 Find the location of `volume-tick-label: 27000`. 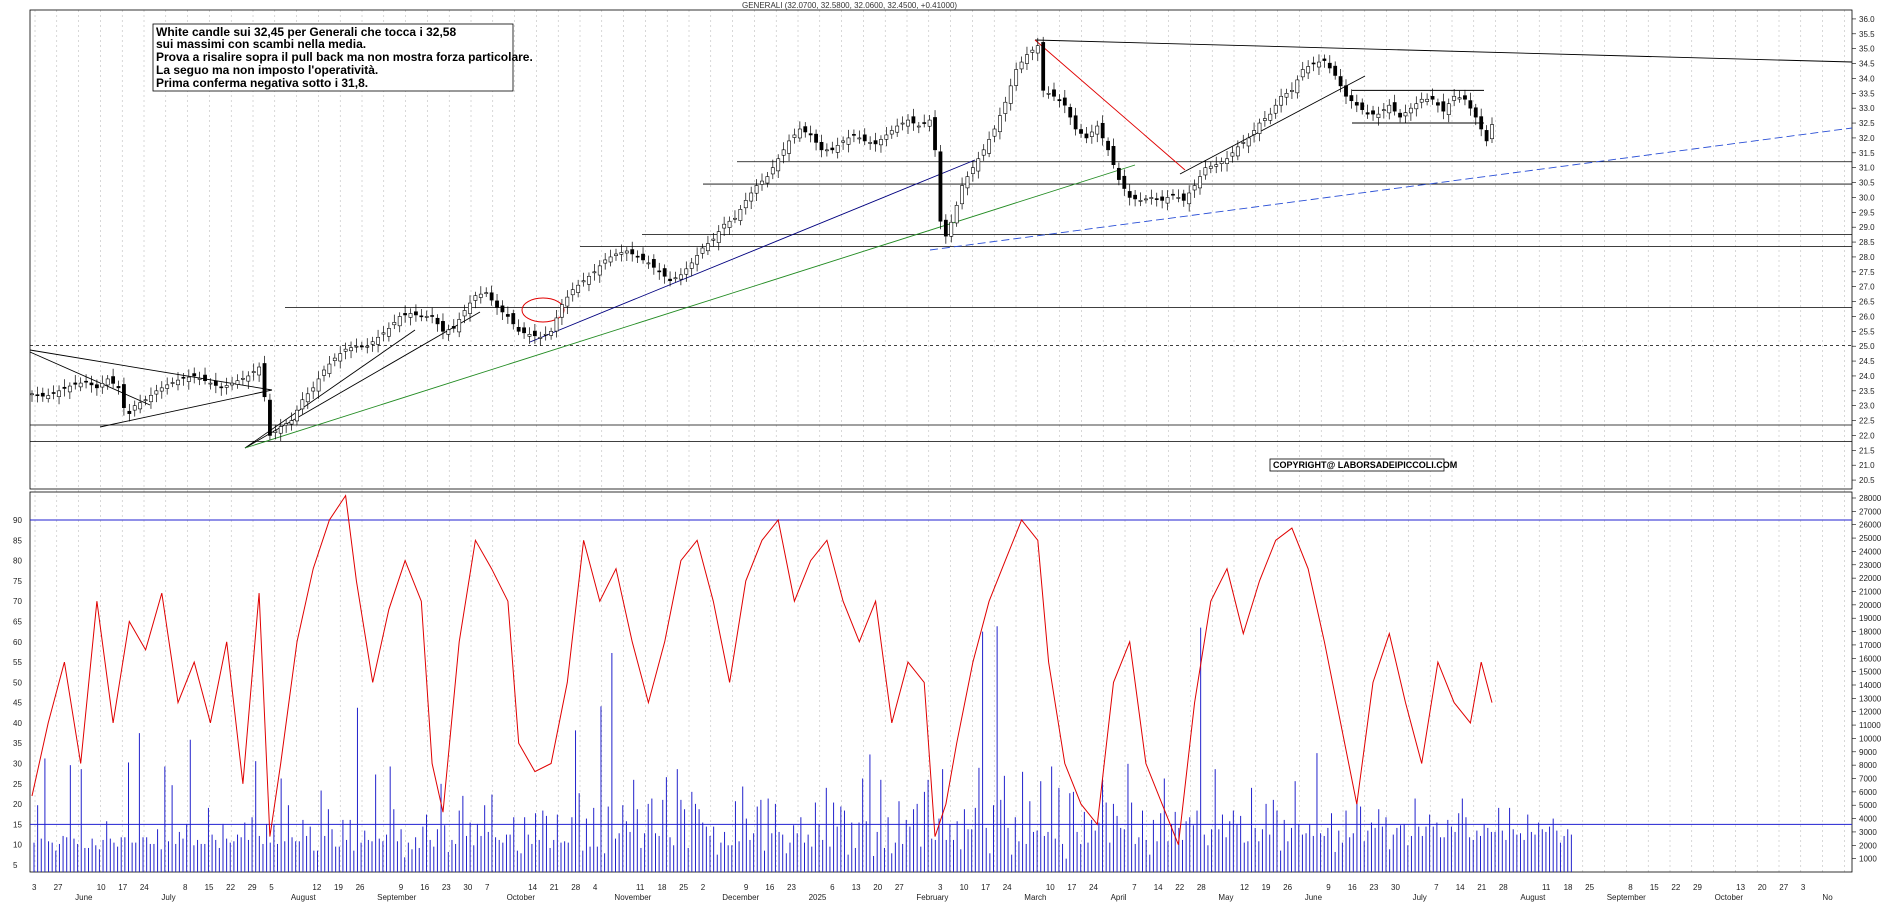

volume-tick-label: 27000 is located at coordinates (1870, 511).